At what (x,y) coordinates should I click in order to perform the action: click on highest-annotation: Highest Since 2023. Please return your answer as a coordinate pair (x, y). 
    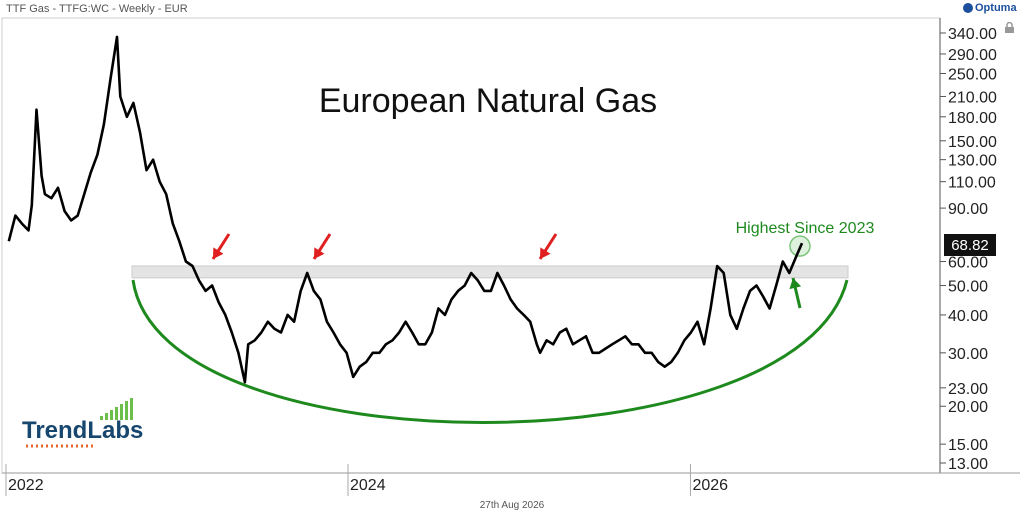
    Looking at the image, I should click on (805, 228).